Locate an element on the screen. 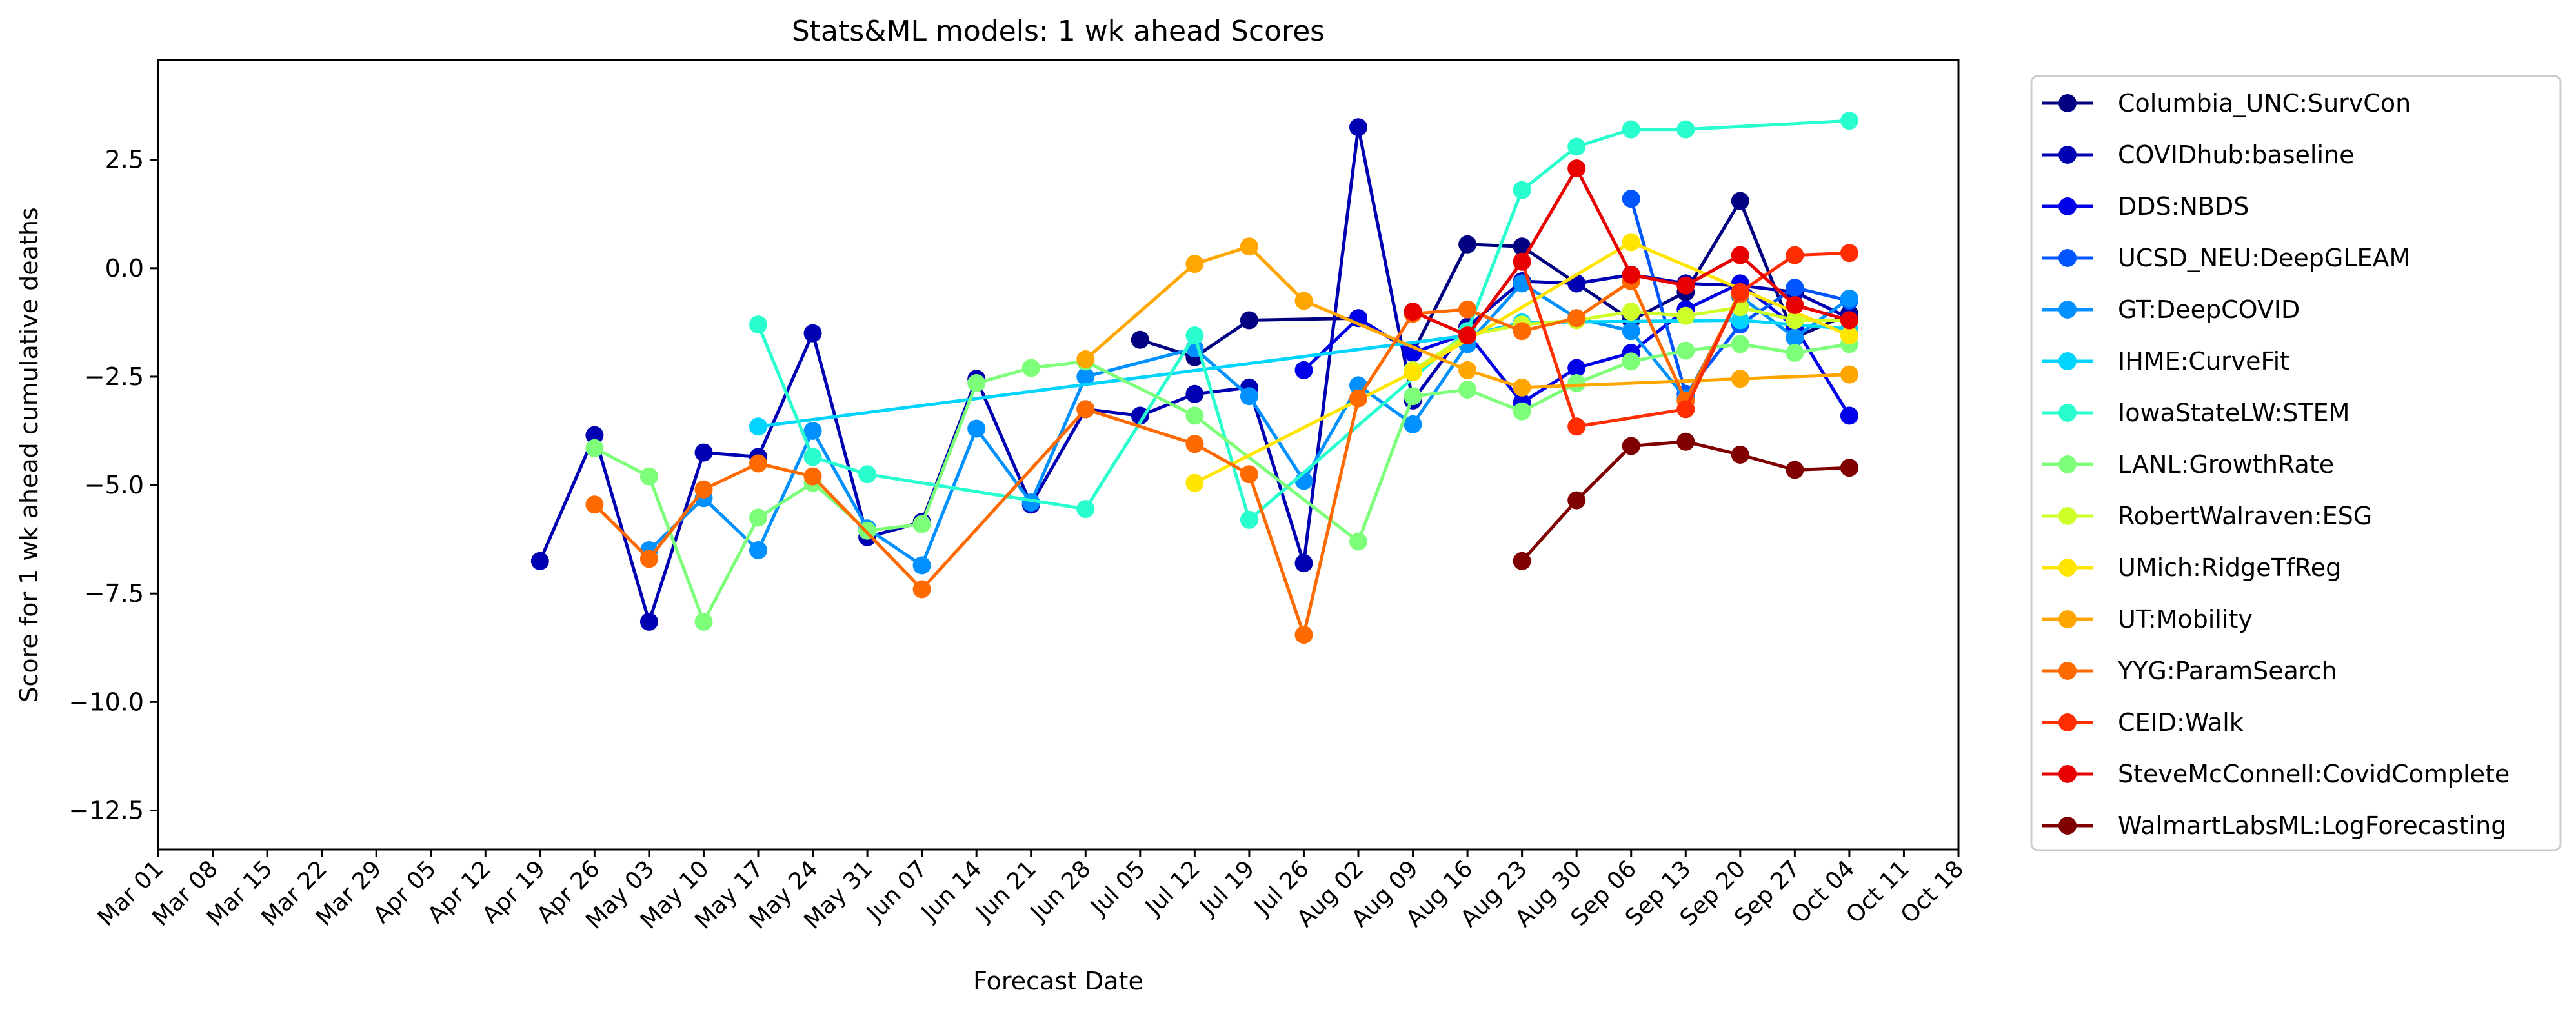 This screenshot has height=1014, width=2576. legend-label: Columbia_UNC:SurvCon is located at coordinates (2264, 103).